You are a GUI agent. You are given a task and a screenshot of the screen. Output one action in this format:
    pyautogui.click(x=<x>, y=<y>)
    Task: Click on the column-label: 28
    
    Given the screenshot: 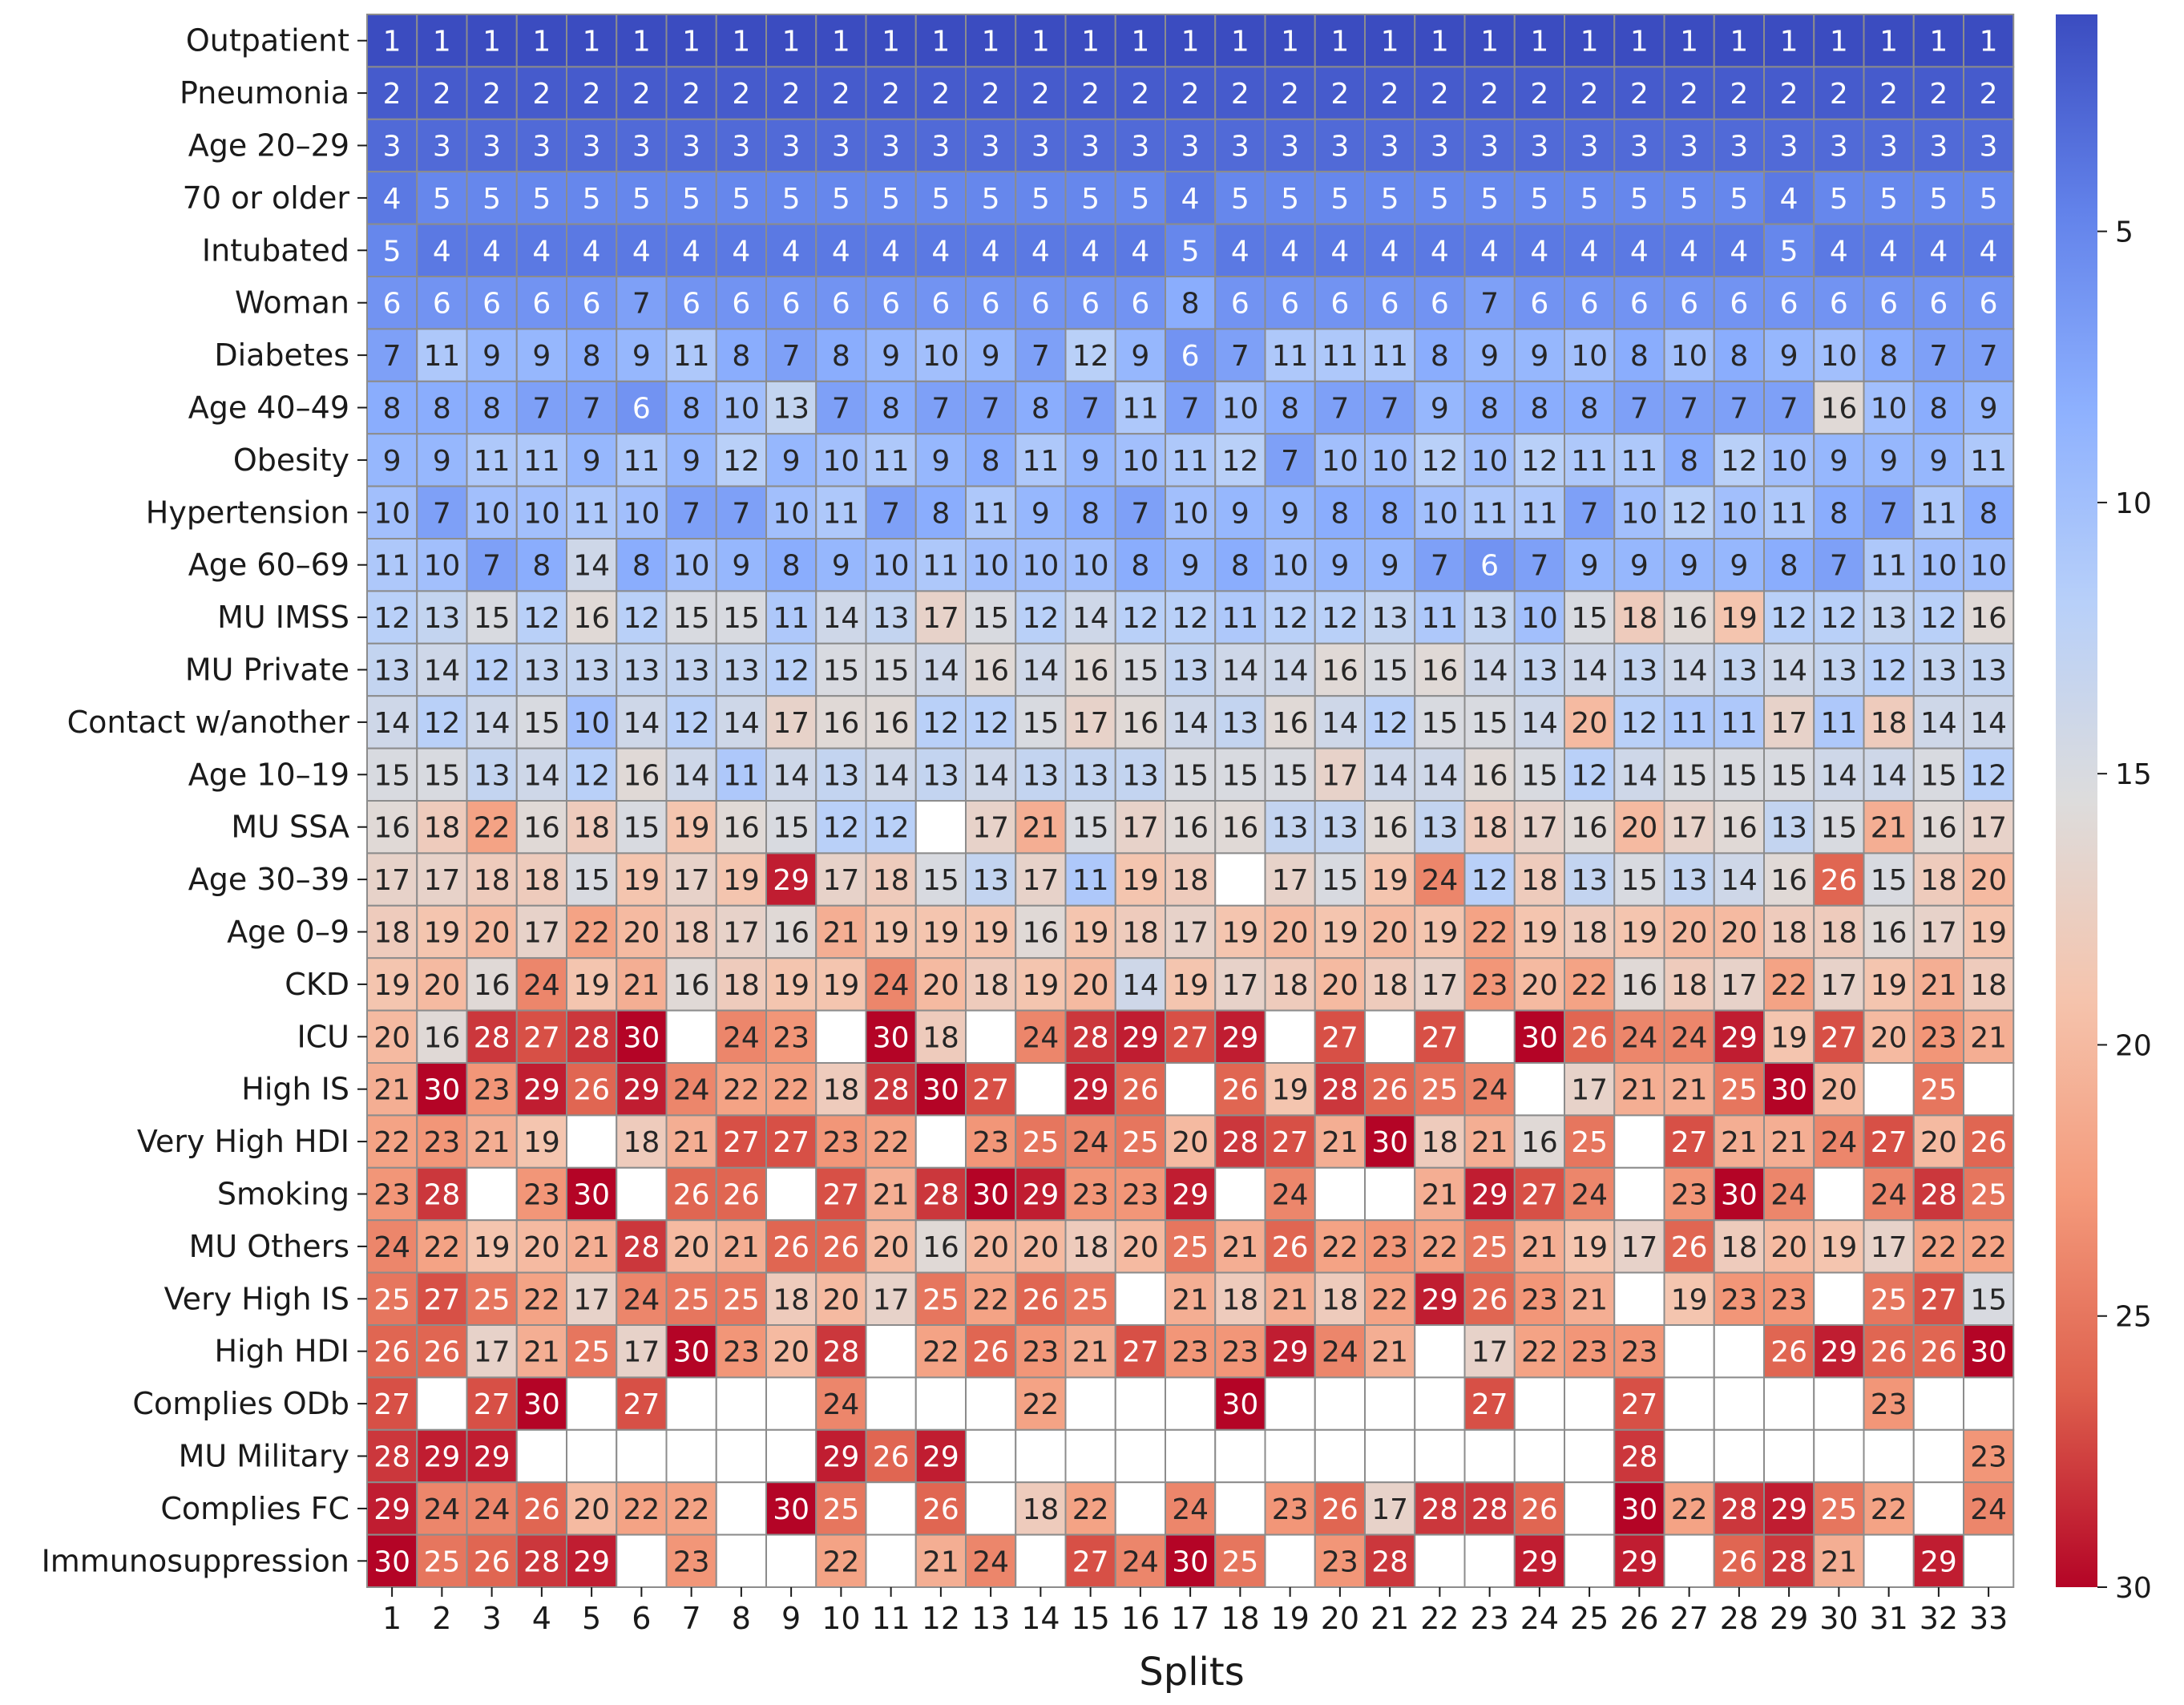 What is the action you would take?
    pyautogui.click(x=1739, y=1618)
    